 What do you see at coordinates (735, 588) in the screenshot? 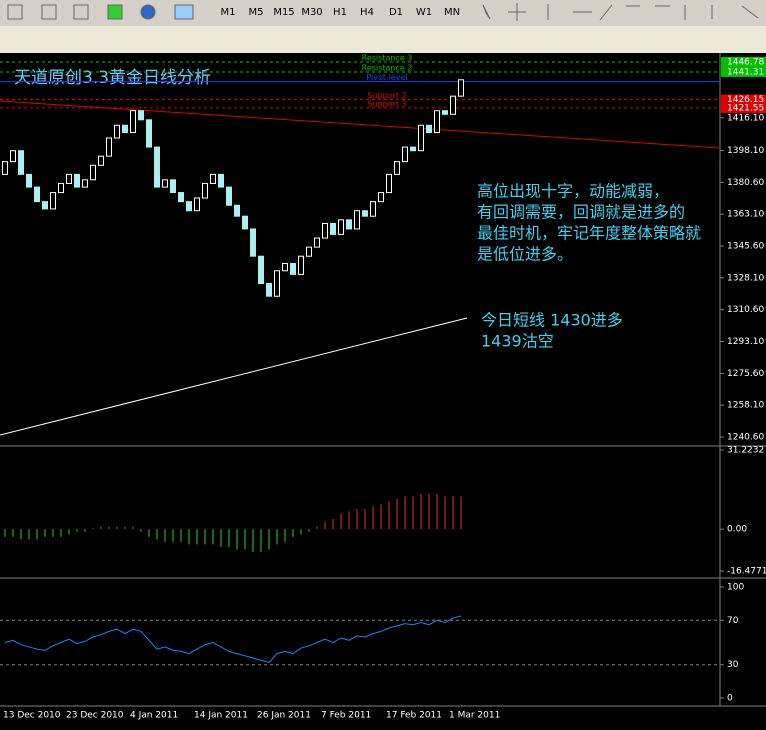
I see `y-tick-label: 100` at bounding box center [735, 588].